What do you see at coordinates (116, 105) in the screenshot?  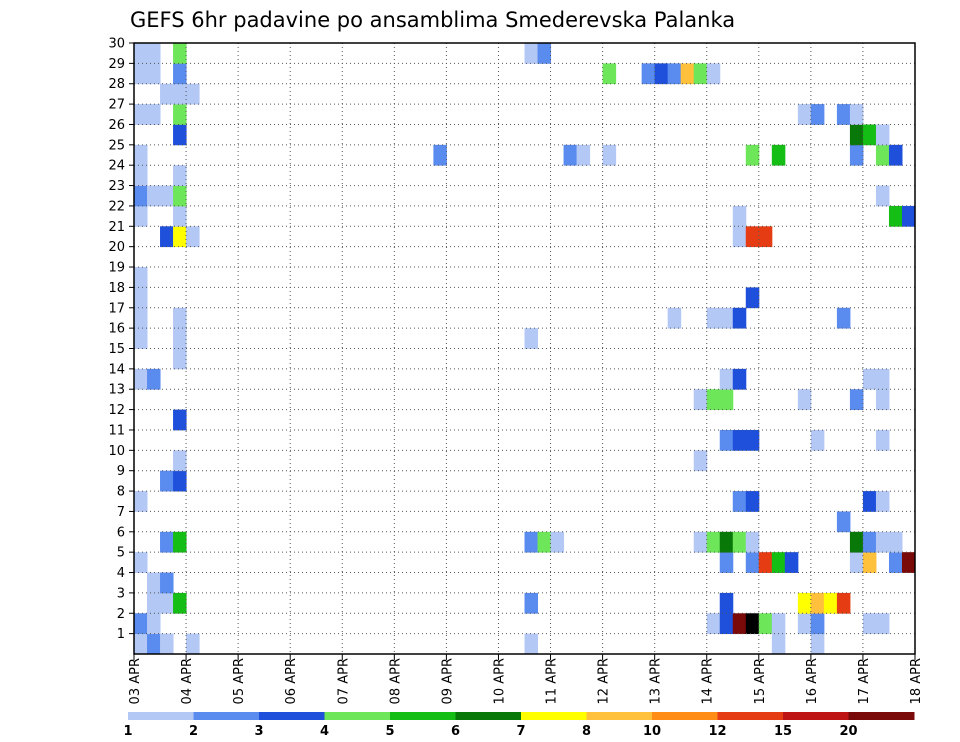 I see `y-tick-label: 27` at bounding box center [116, 105].